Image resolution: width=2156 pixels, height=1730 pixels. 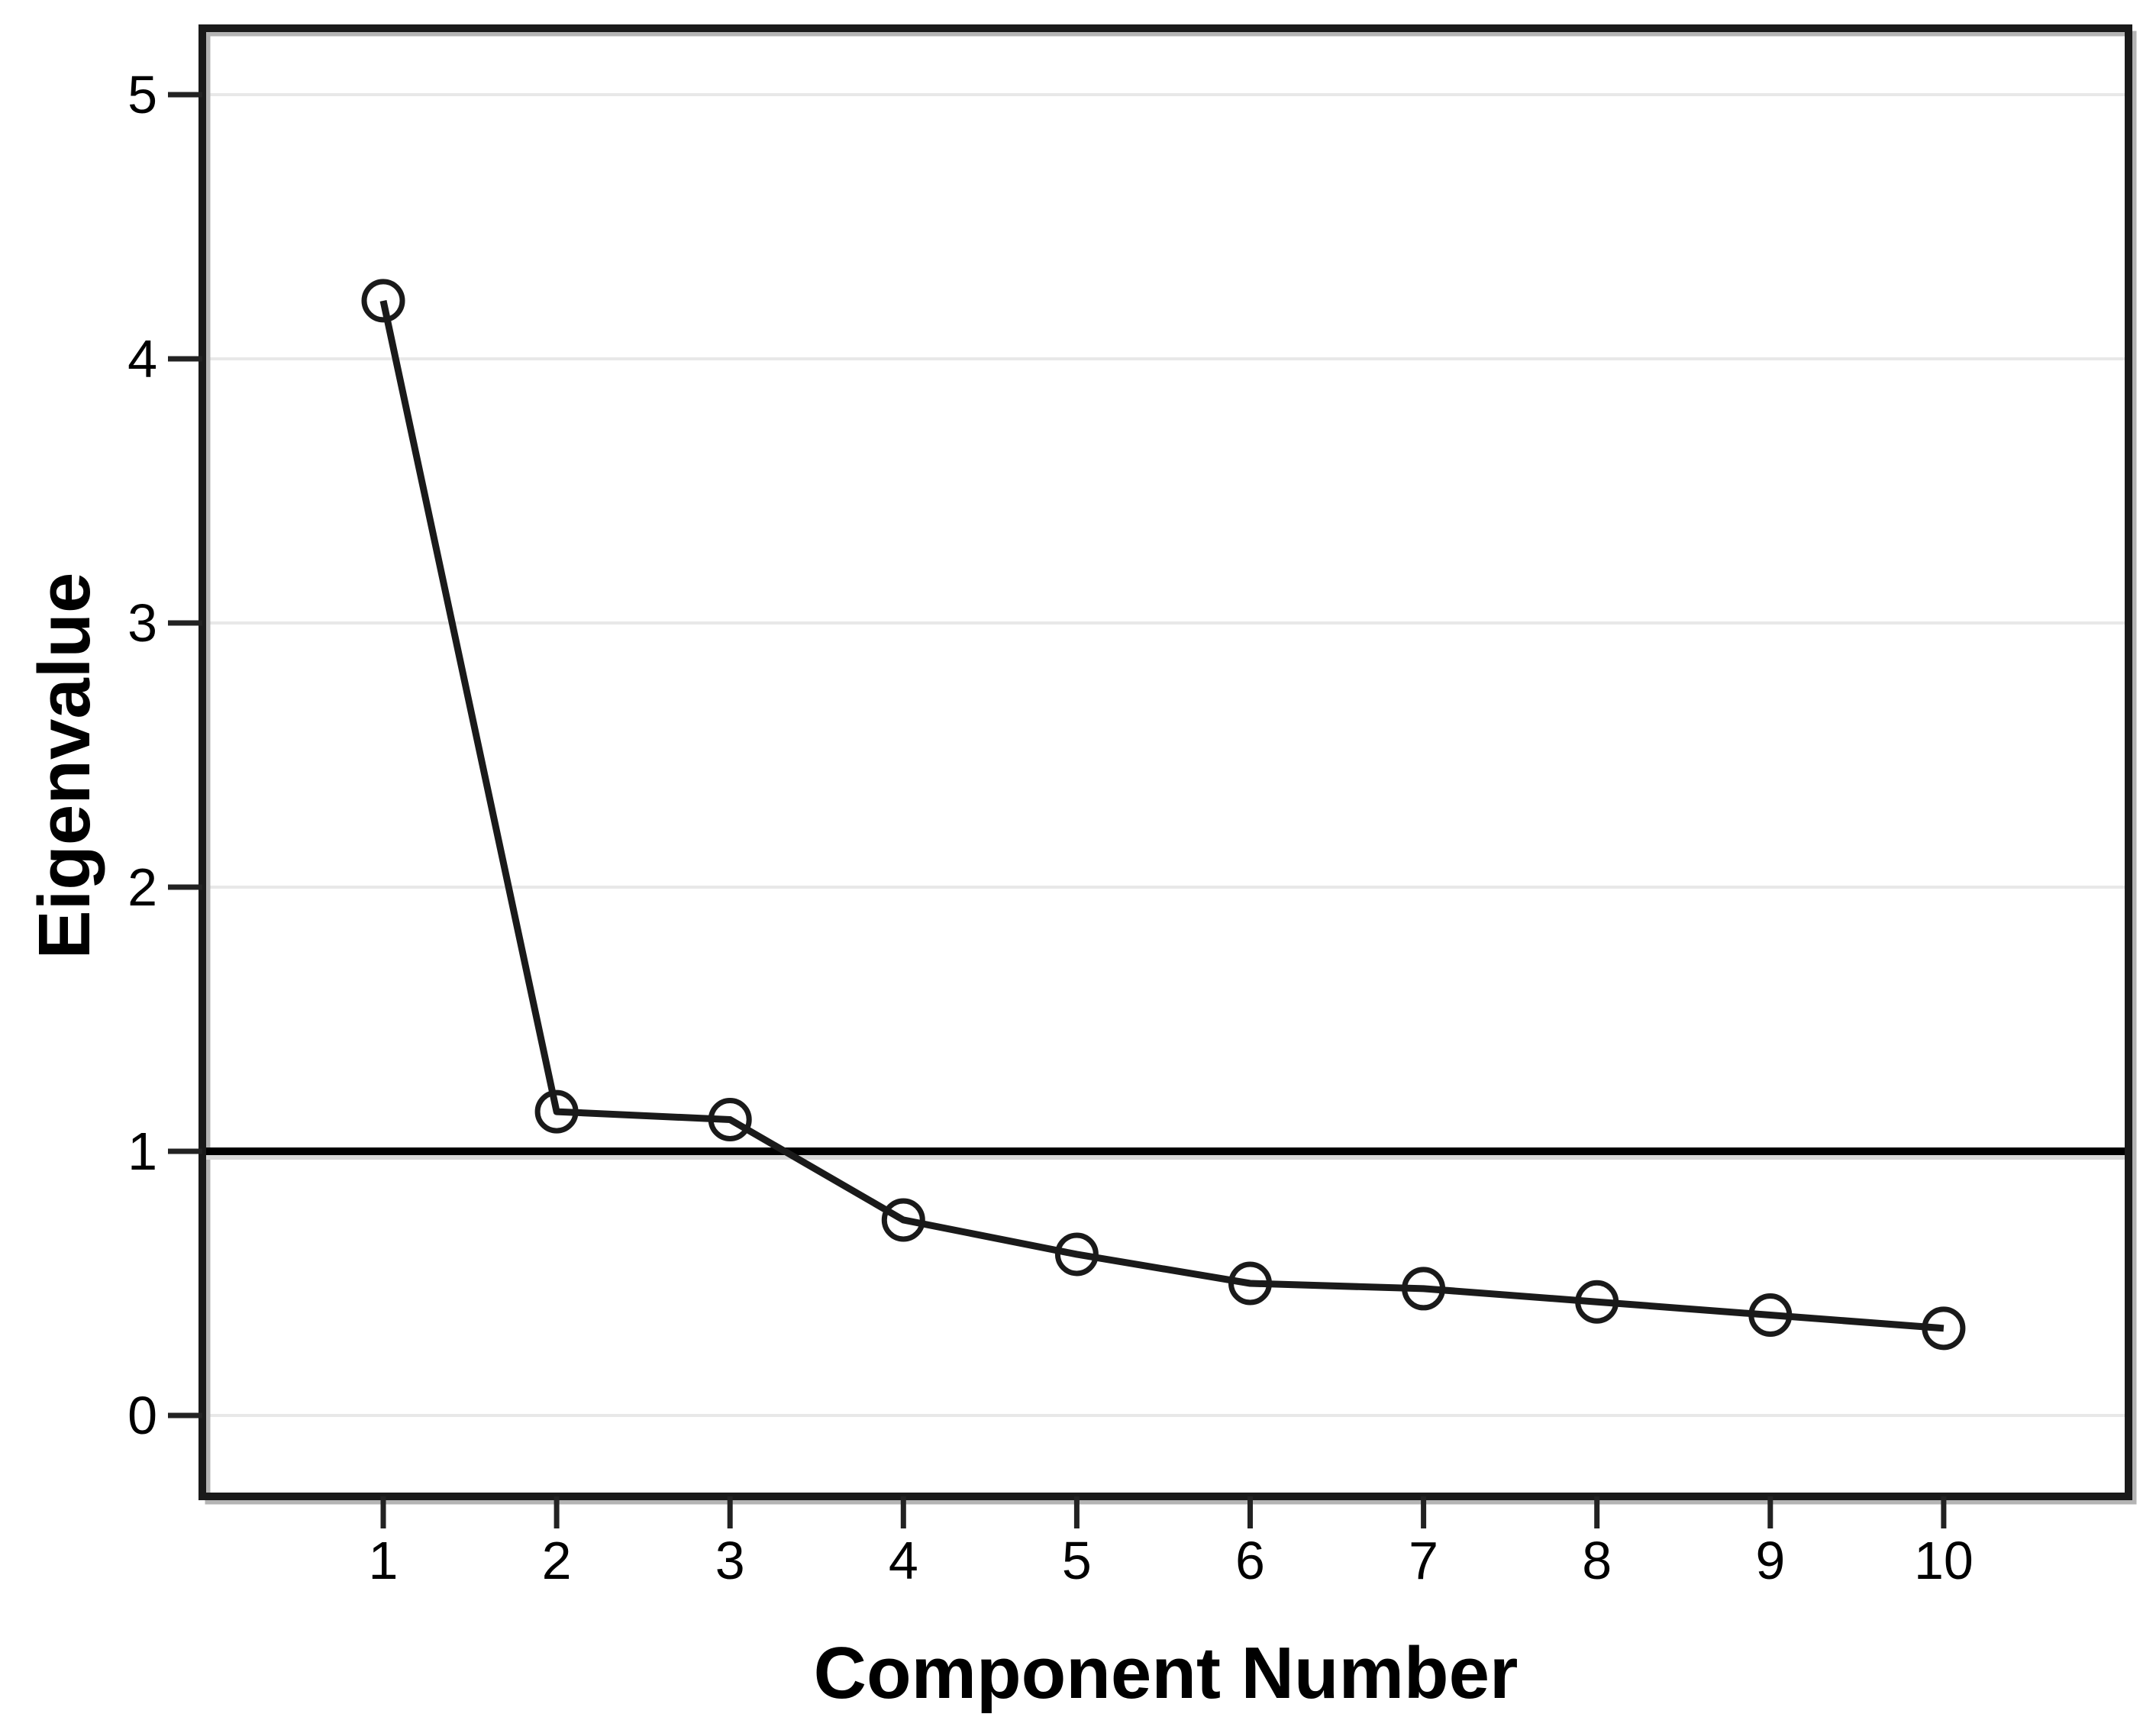 What do you see at coordinates (142, 359) in the screenshot?
I see `y-tick-label-4: 4` at bounding box center [142, 359].